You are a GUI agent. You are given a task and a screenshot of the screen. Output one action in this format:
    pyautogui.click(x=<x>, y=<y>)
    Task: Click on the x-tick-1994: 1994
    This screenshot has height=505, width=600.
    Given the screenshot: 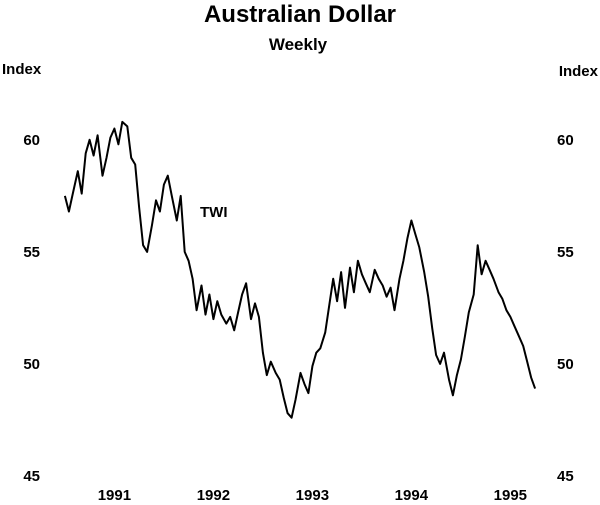 What is the action you would take?
    pyautogui.click(x=412, y=495)
    